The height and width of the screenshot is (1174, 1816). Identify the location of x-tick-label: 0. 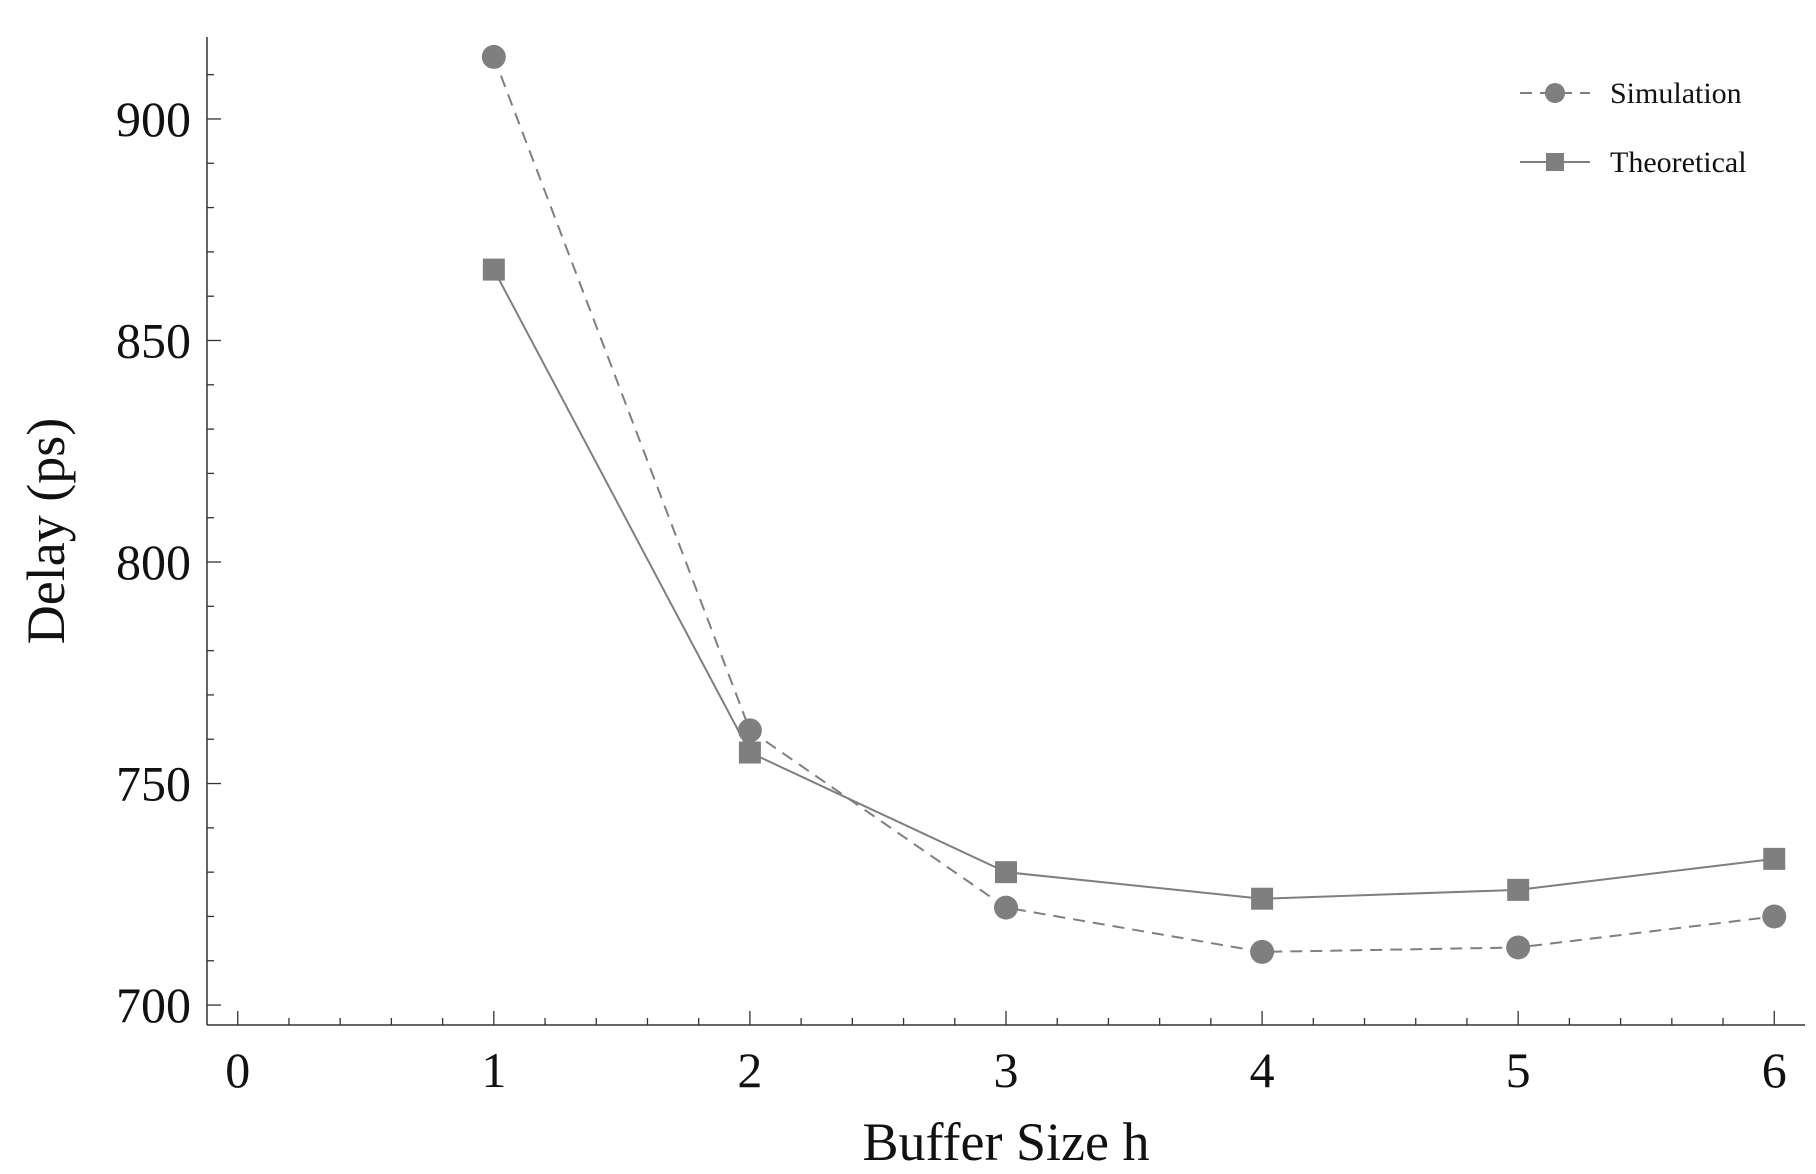
(237, 1070).